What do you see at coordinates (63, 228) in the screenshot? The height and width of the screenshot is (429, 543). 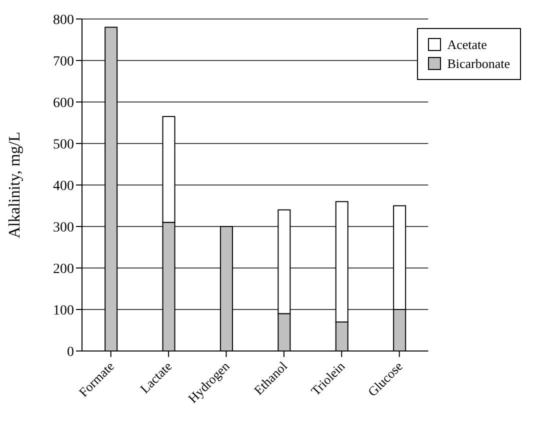 I see `y-tick-label: 300` at bounding box center [63, 228].